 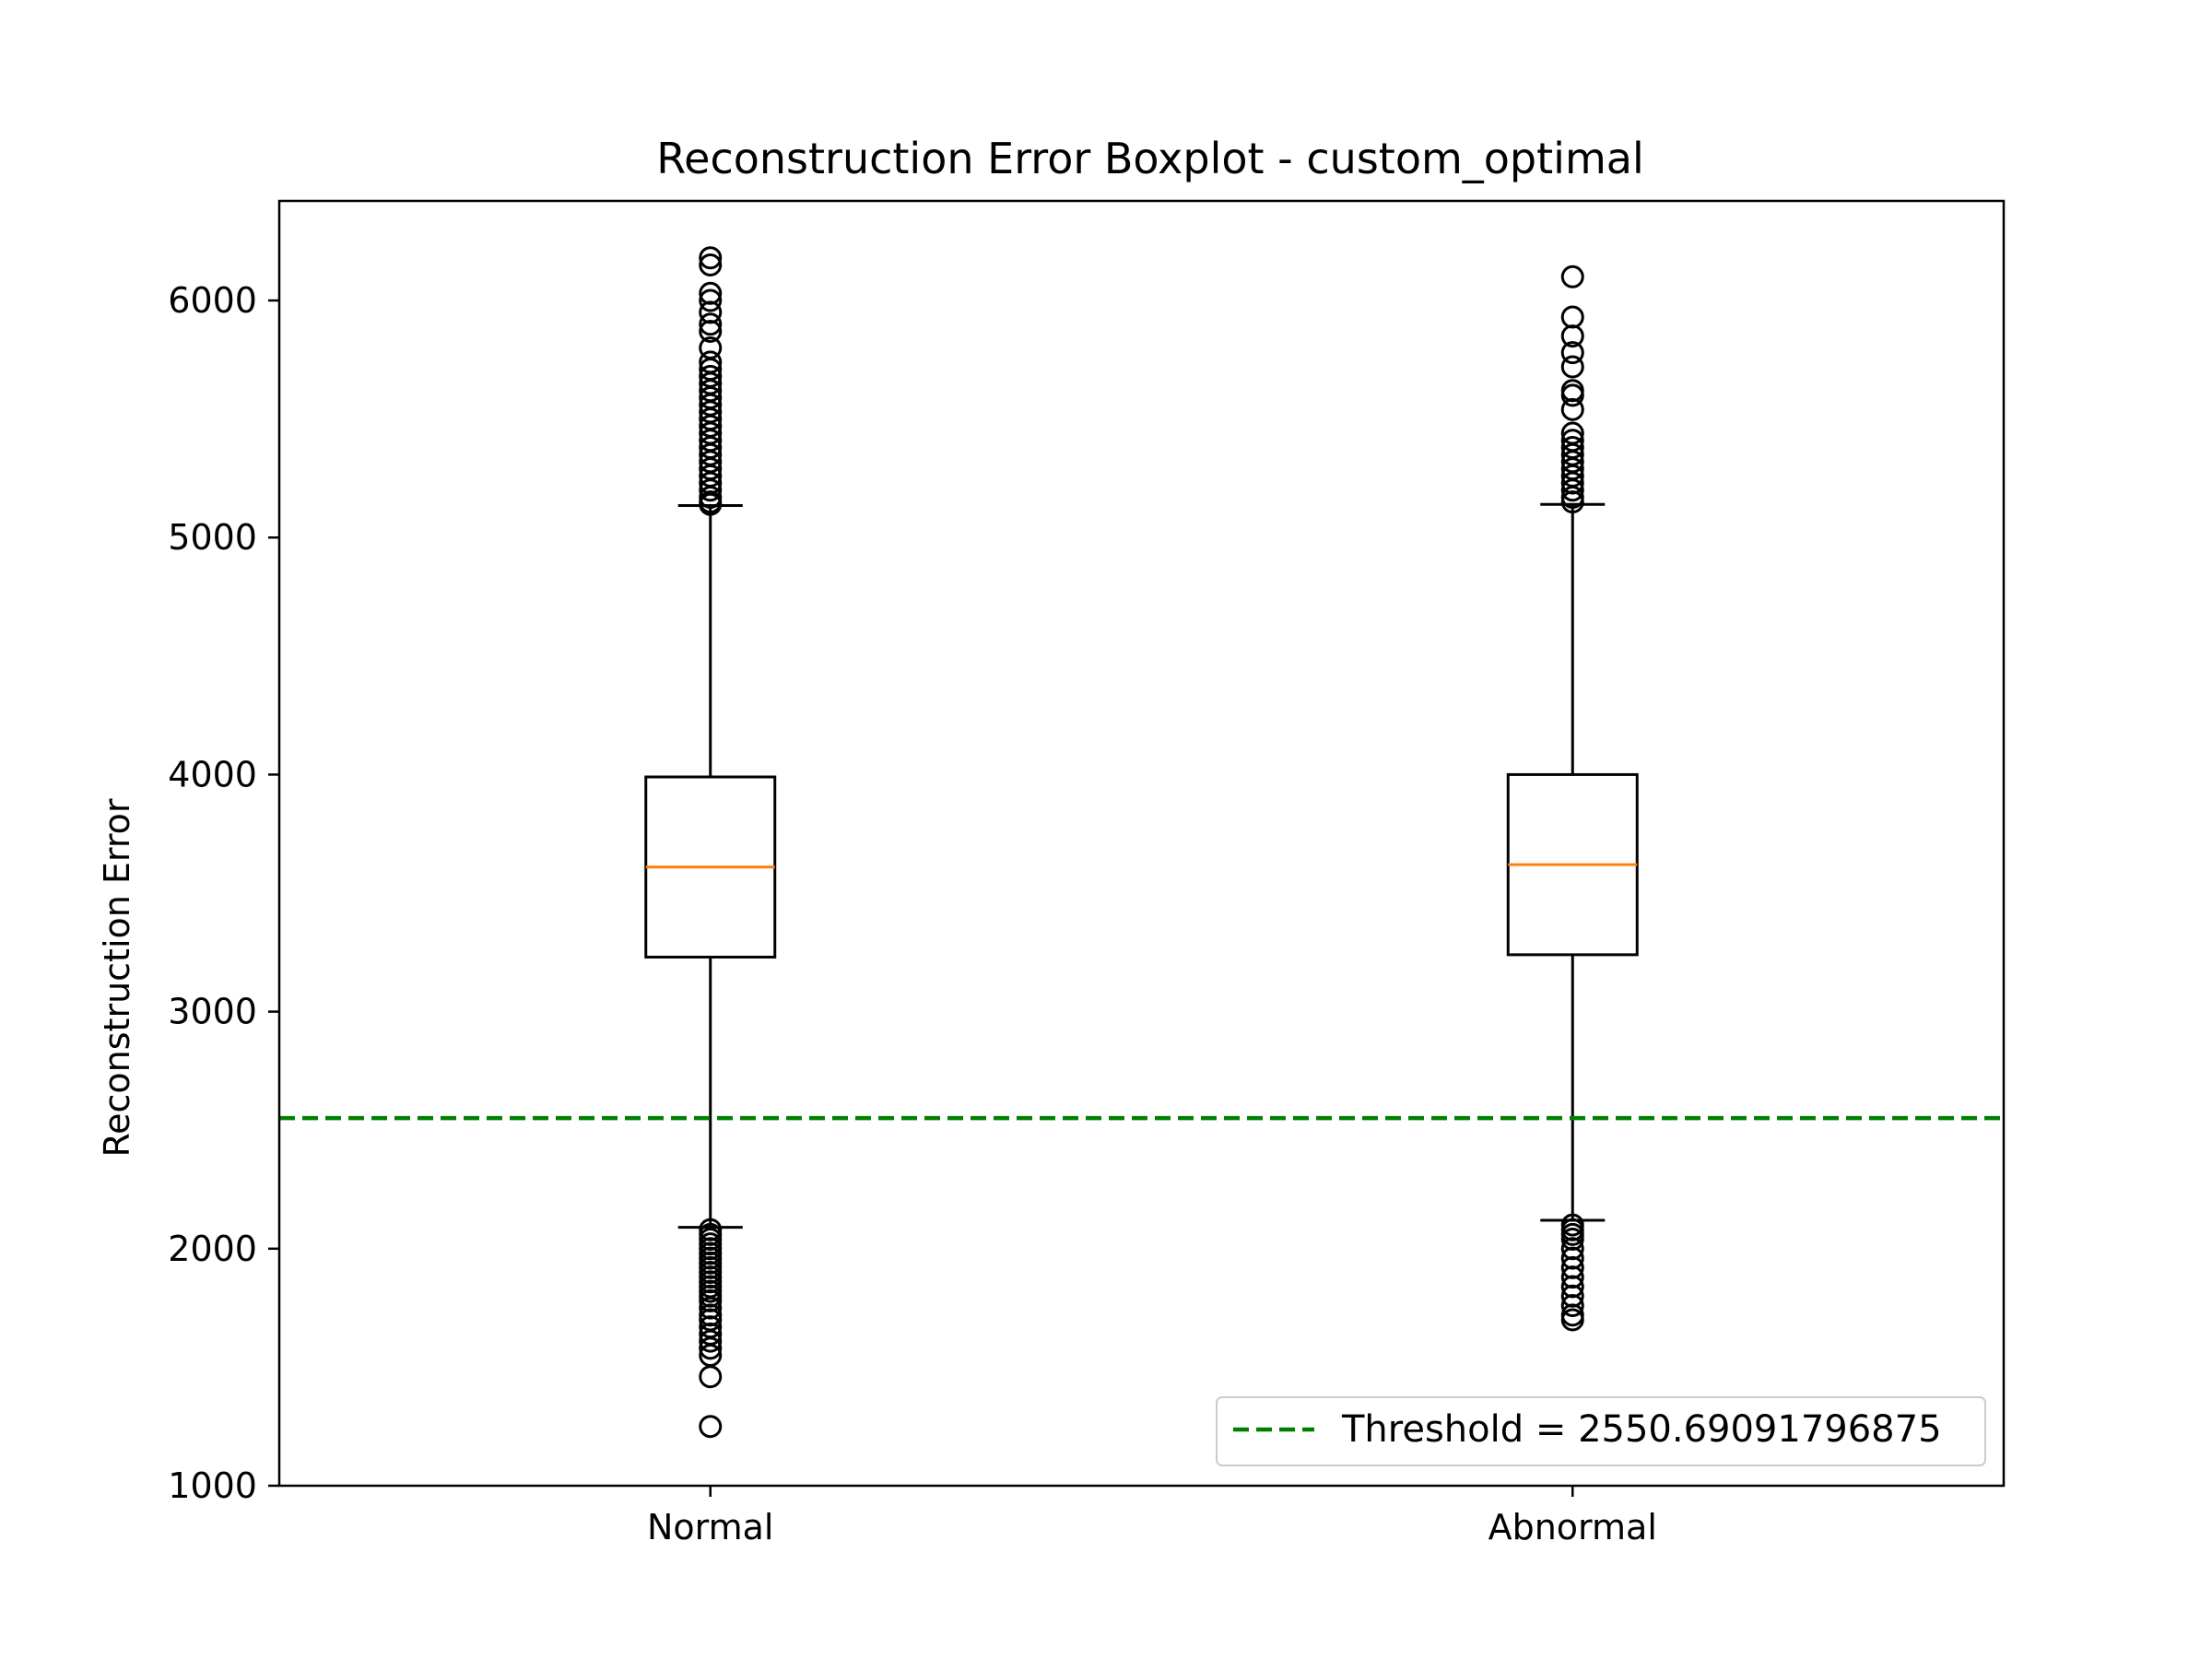 I want to click on box-normal, so click(x=710, y=842).